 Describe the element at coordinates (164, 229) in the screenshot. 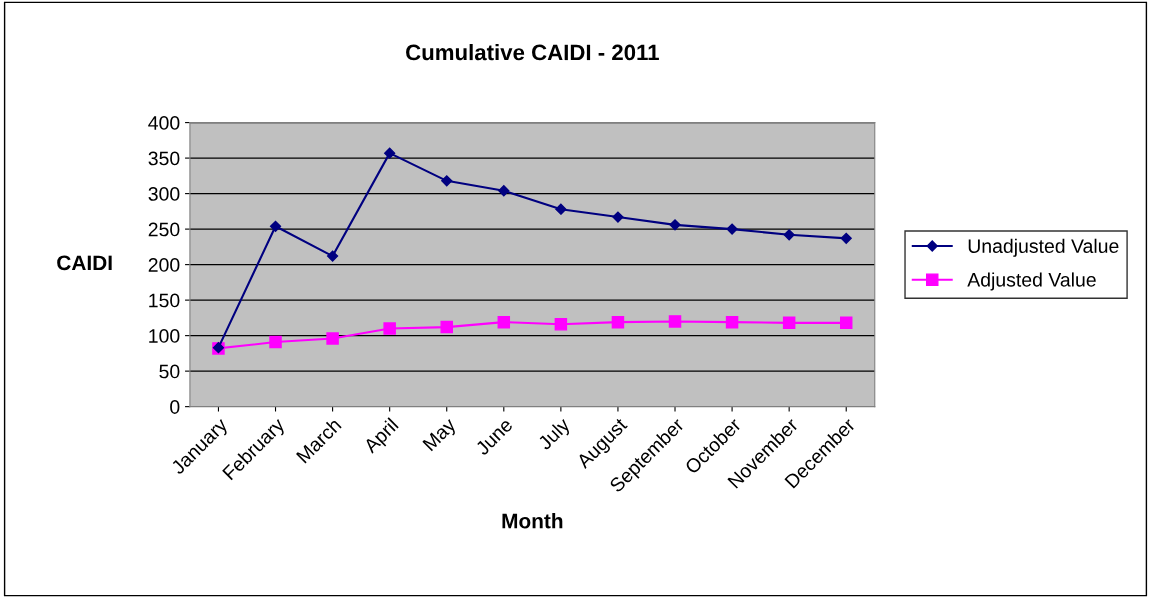

I see `y-tick-label: 250` at that location.